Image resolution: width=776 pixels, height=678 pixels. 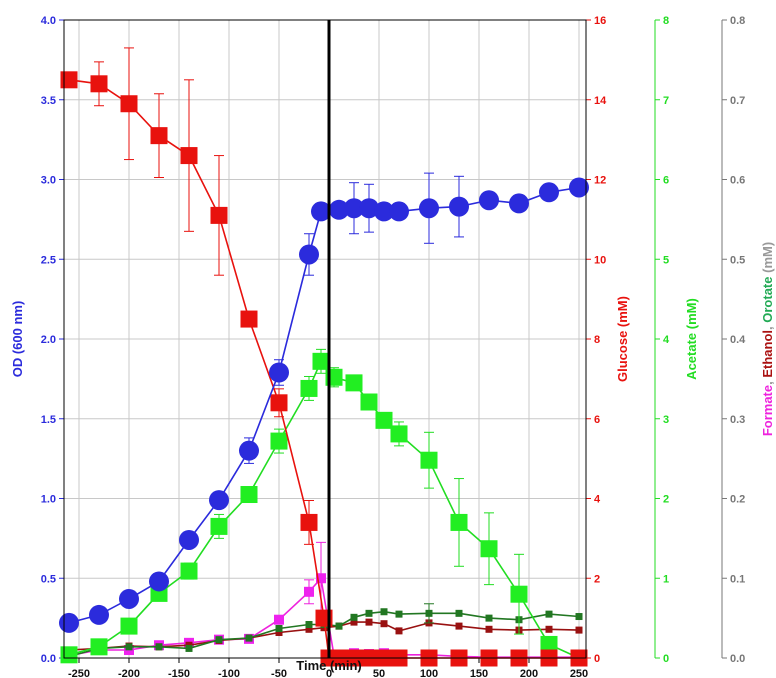 What do you see at coordinates (666, 21) in the screenshot?
I see `acetate-tick-label: 8` at bounding box center [666, 21].